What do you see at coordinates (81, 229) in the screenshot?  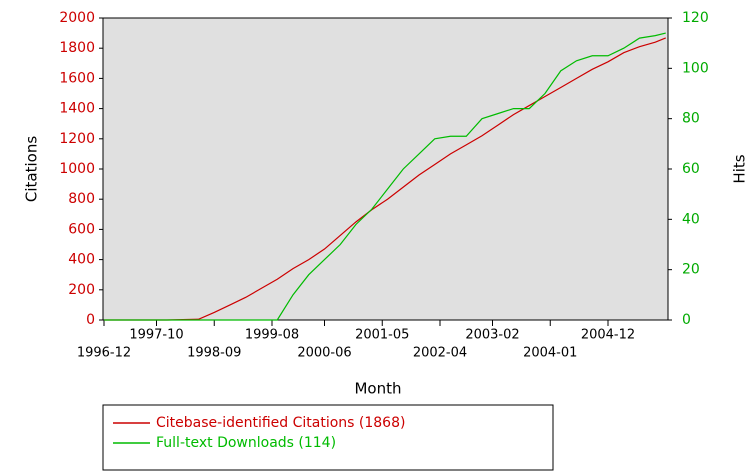 I see `y-tick-label: 600` at bounding box center [81, 229].